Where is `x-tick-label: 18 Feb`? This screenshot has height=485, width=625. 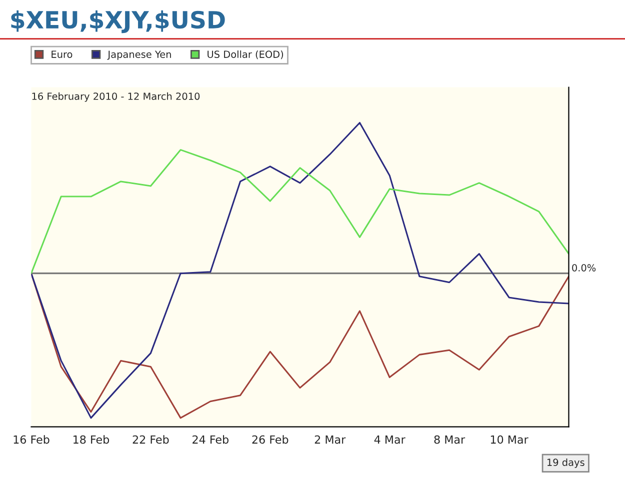
x-tick-label: 18 Feb is located at coordinates (92, 439).